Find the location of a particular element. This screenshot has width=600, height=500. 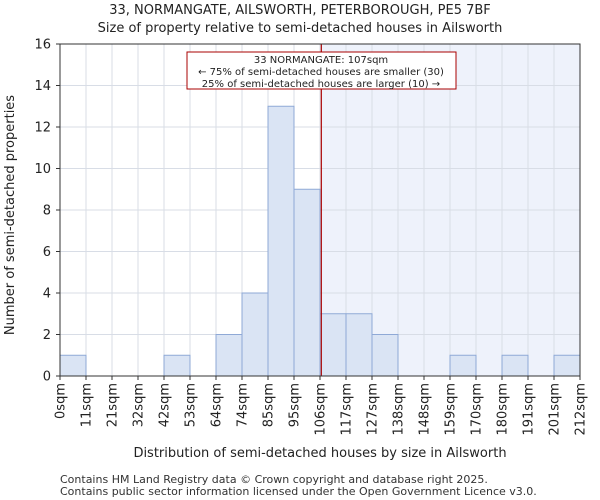

x-tick-label: 212sqm is located at coordinates (581, 409).